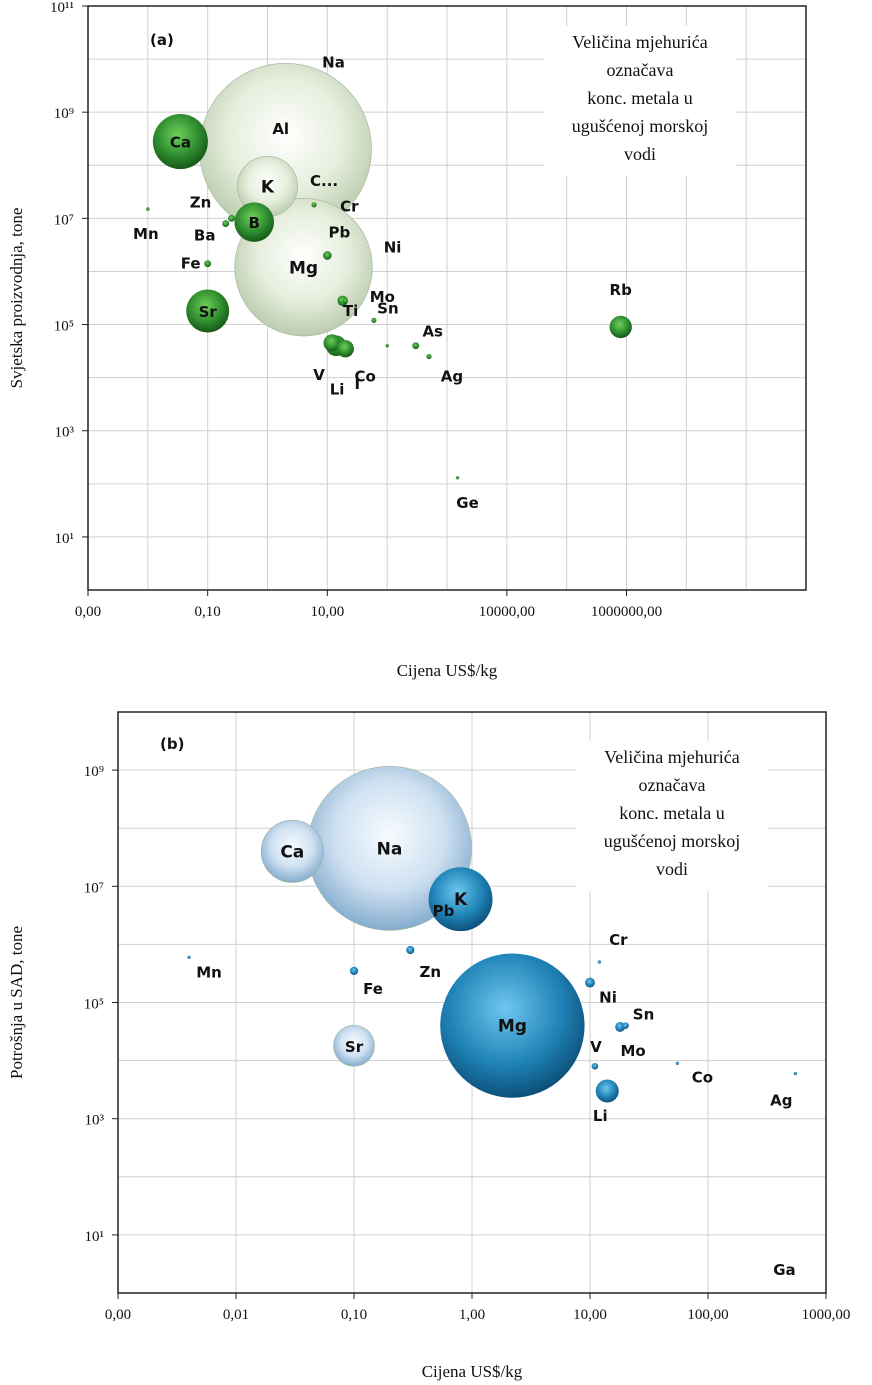 The height and width of the screenshot is (1385, 872). What do you see at coordinates (332, 343) in the screenshot?
I see `bubble-v` at bounding box center [332, 343].